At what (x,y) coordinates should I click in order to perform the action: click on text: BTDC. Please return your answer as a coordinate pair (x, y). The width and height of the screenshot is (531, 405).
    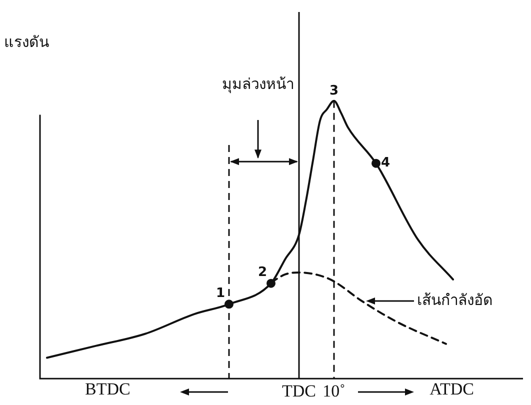
    Looking at the image, I should click on (107, 389).